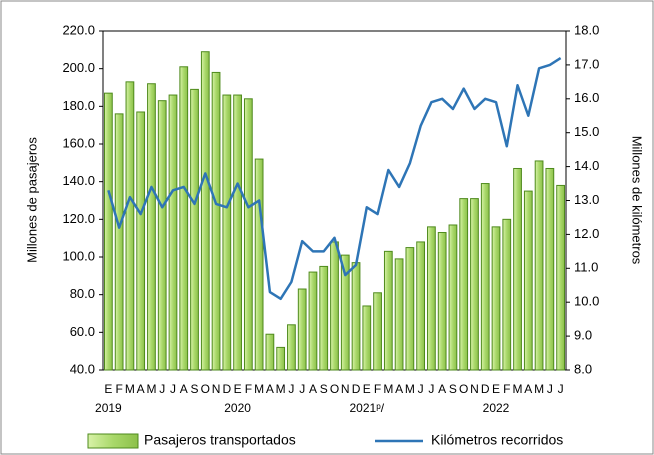 The width and height of the screenshot is (654, 455). I want to click on y-tick-label: 220.0, so click(78, 29).